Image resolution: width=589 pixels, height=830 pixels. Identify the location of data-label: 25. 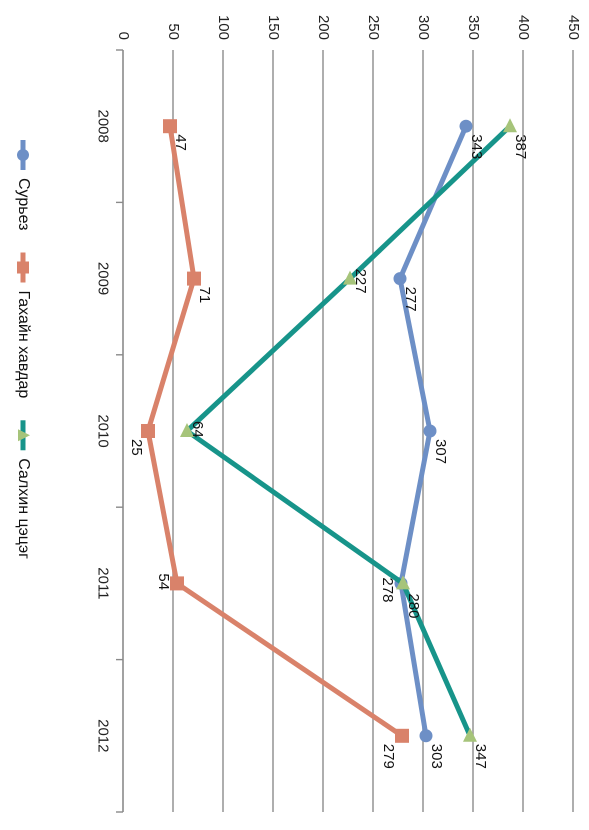
(136, 447).